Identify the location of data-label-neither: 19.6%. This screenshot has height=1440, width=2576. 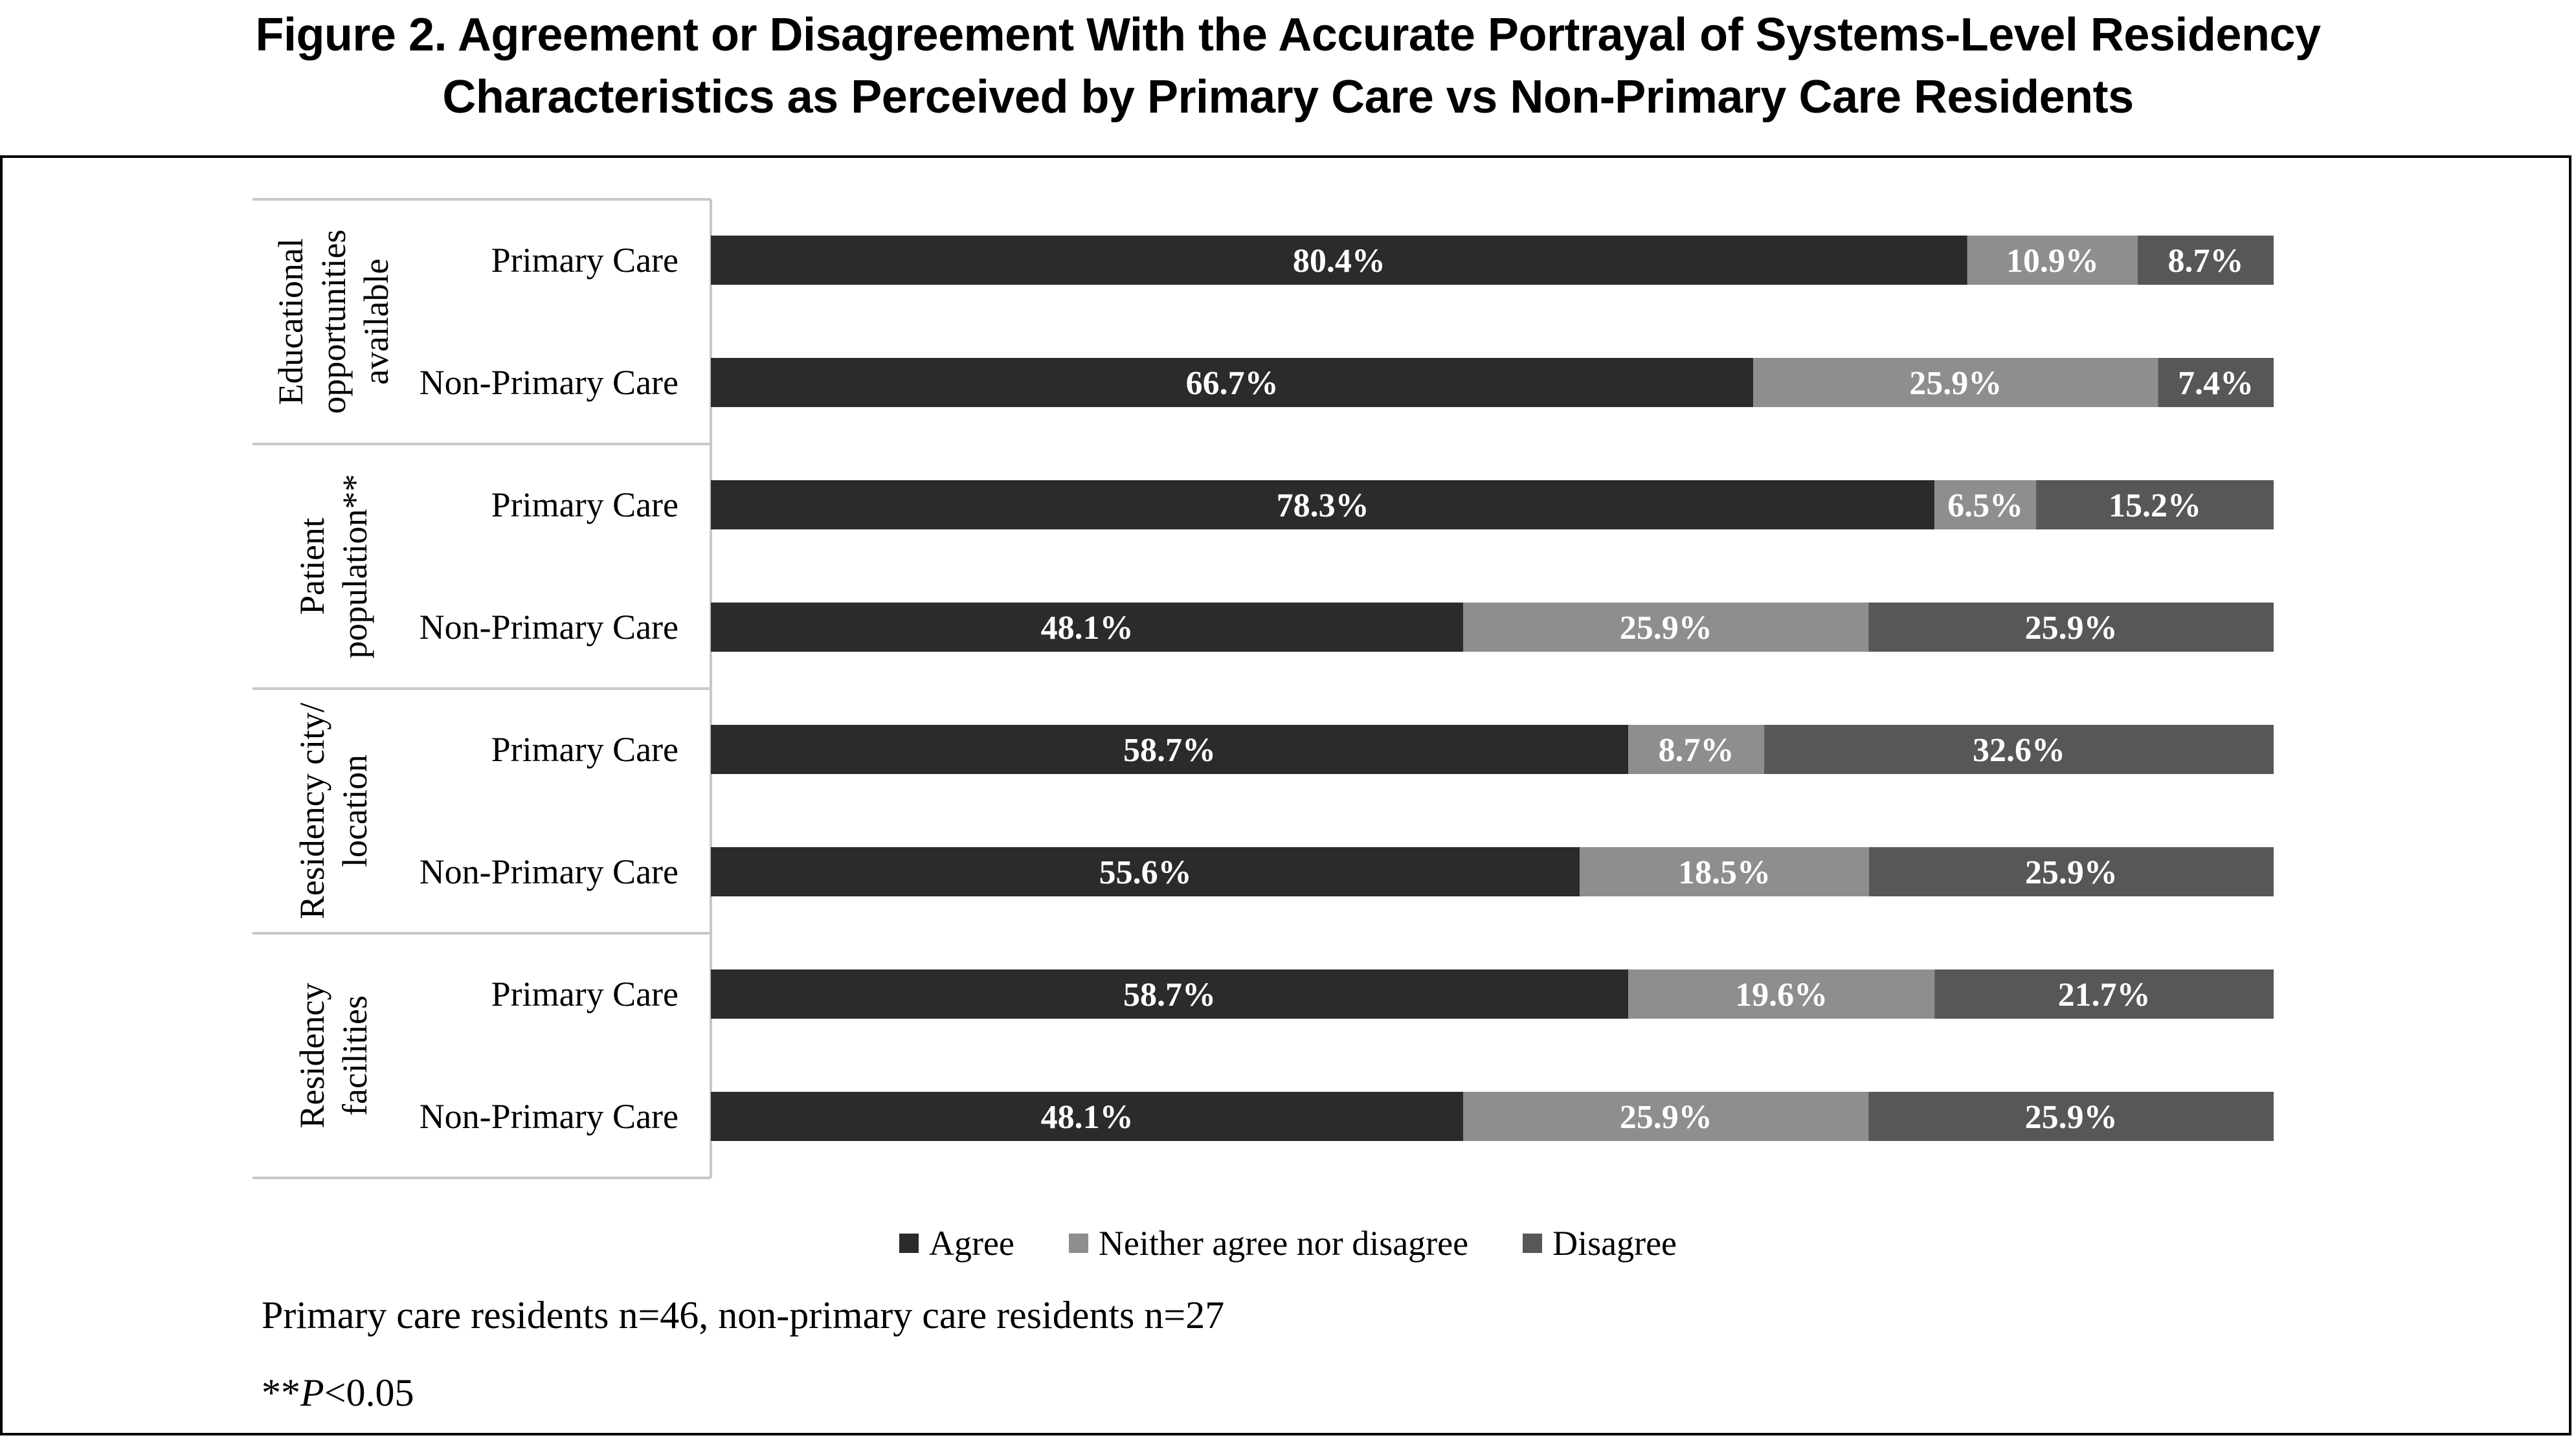
(1781, 995).